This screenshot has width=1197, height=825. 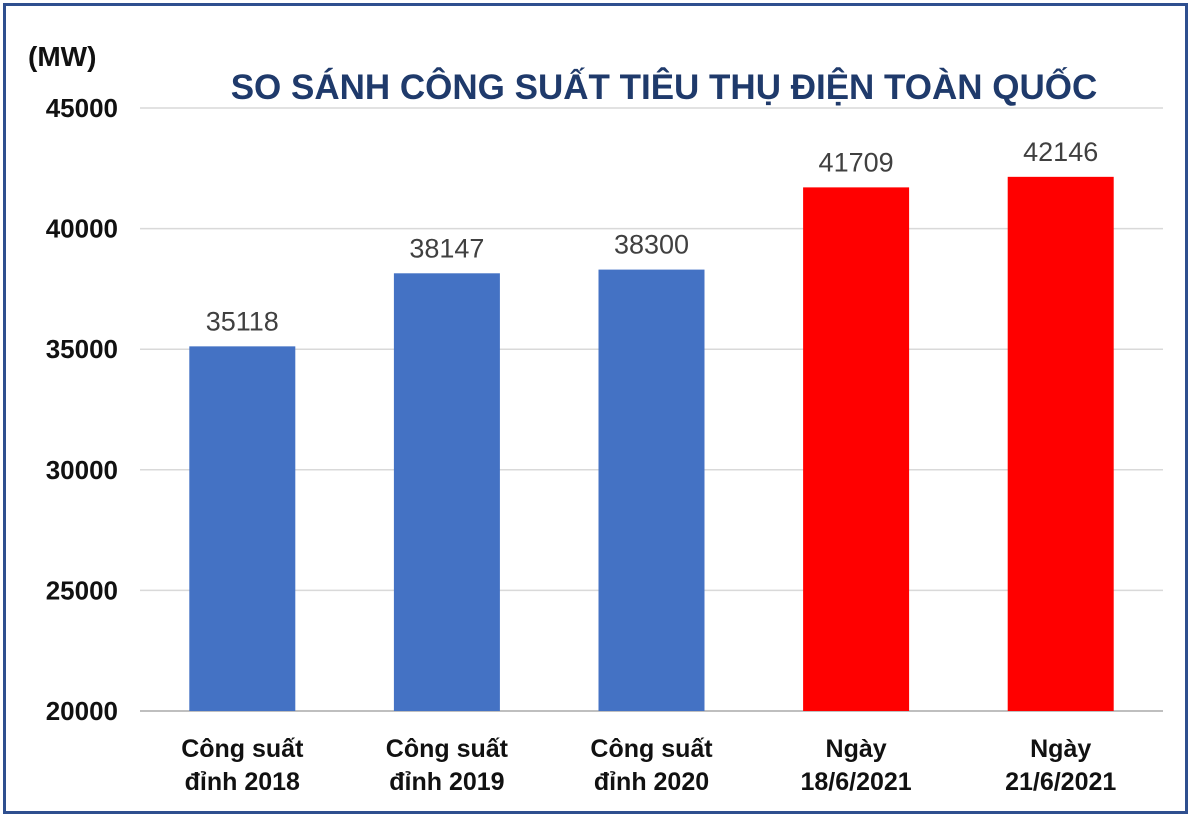 I want to click on x-category-label: đỉnh 2020, so click(x=651, y=782).